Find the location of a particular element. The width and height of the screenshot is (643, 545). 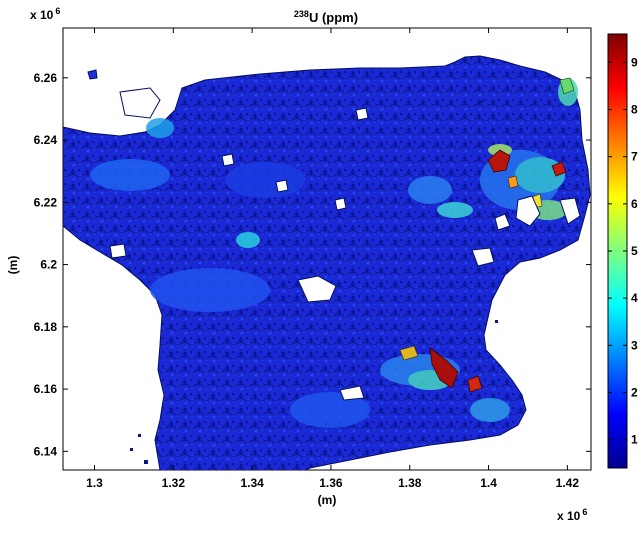

title-superscript: 238 is located at coordinates (301, 14).